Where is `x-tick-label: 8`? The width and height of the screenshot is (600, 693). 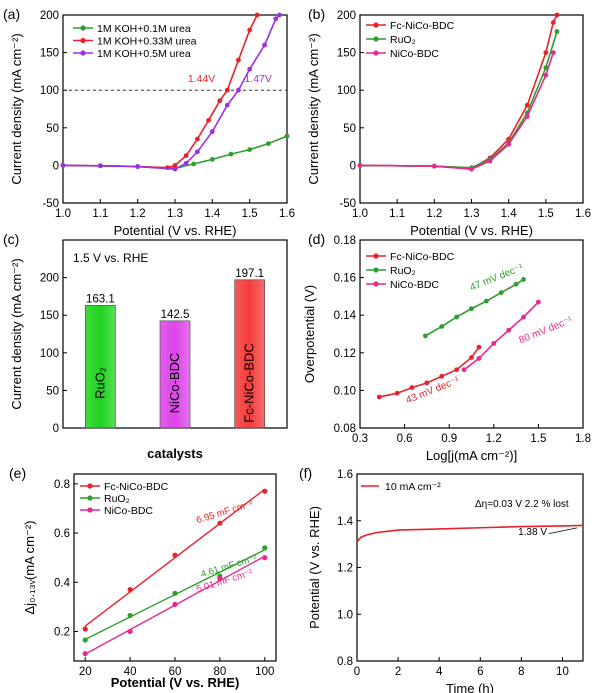 x-tick-label: 8 is located at coordinates (521, 672).